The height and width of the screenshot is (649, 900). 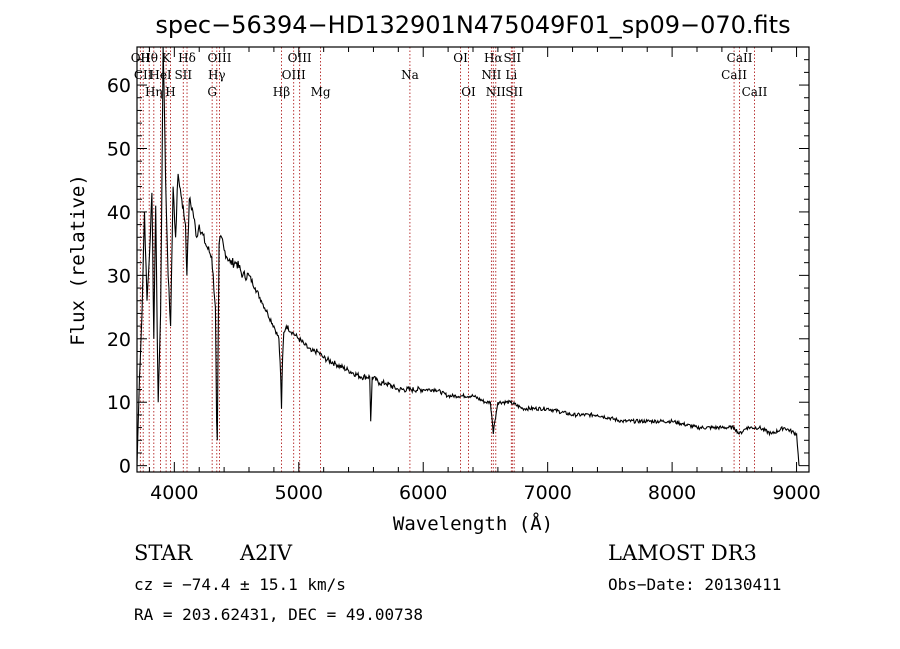 I want to click on spectral-line-label-18: OI, so click(x=468, y=92).